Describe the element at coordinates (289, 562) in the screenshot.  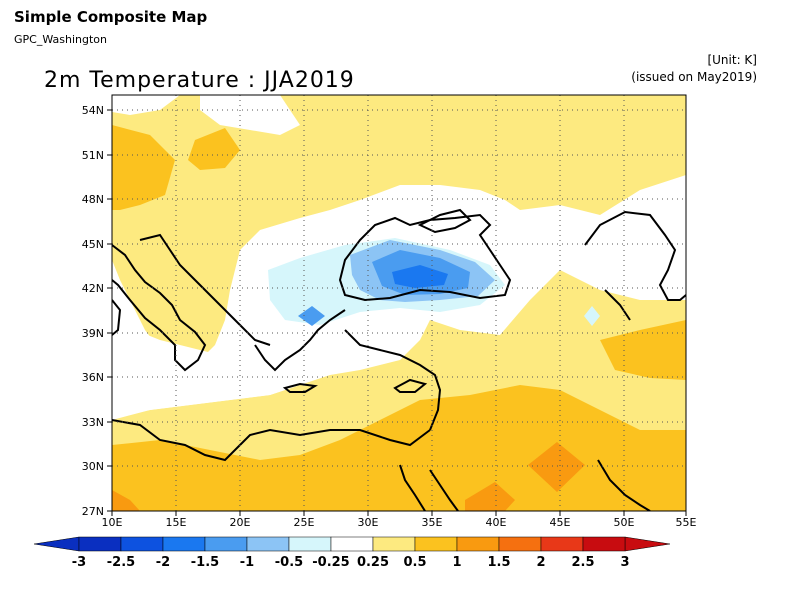
I see `colorbar-label: -0.5` at that location.